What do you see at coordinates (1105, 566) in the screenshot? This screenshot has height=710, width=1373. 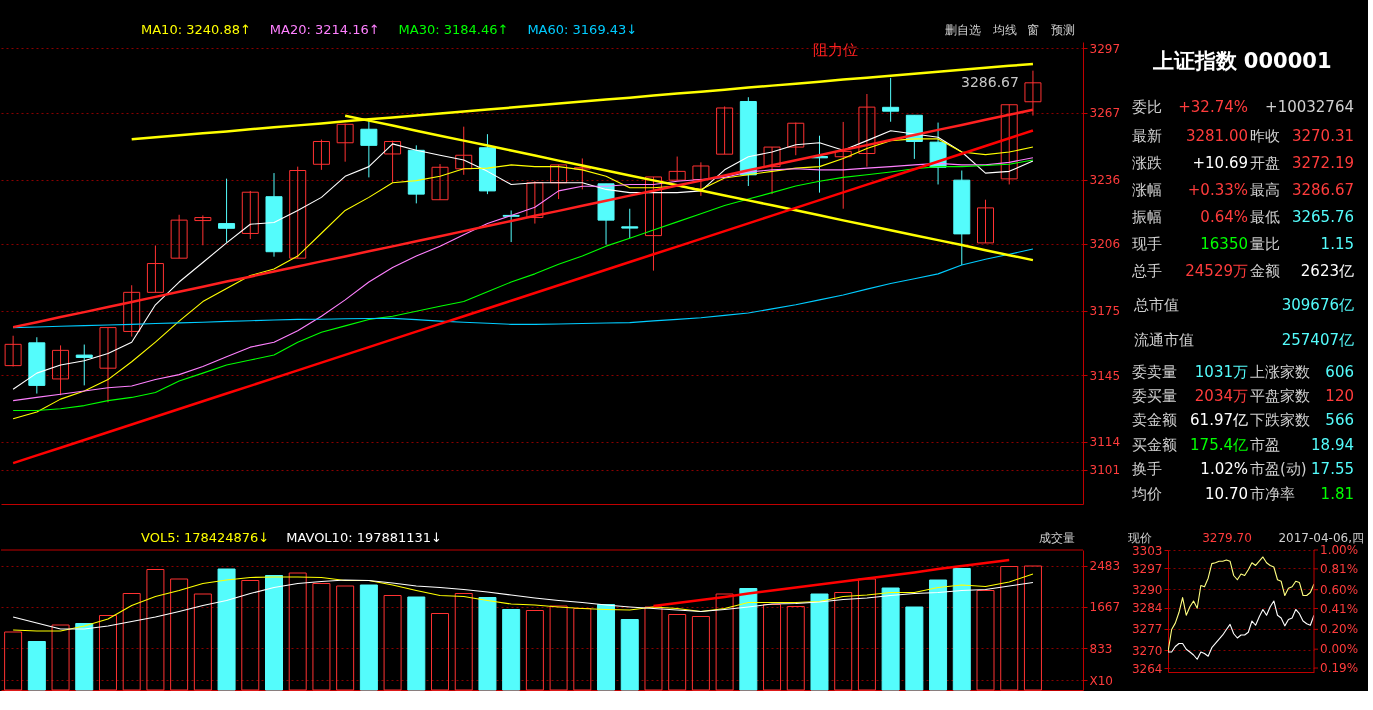 I see `y-tick-label: 2483` at bounding box center [1105, 566].